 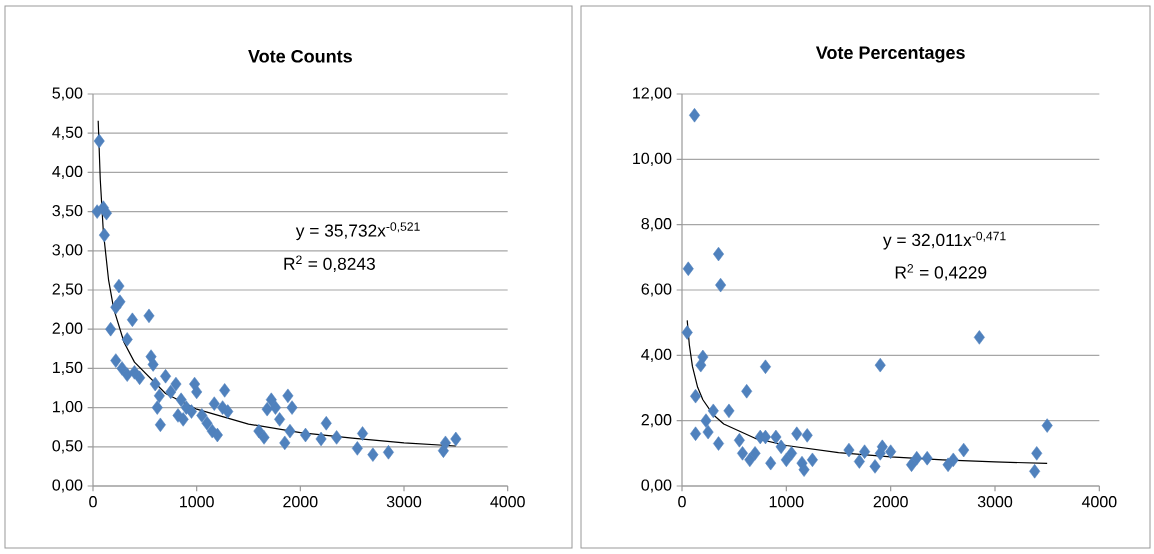 What do you see at coordinates (67, 94) in the screenshot?
I see `y-tick-label: 5,00` at bounding box center [67, 94].